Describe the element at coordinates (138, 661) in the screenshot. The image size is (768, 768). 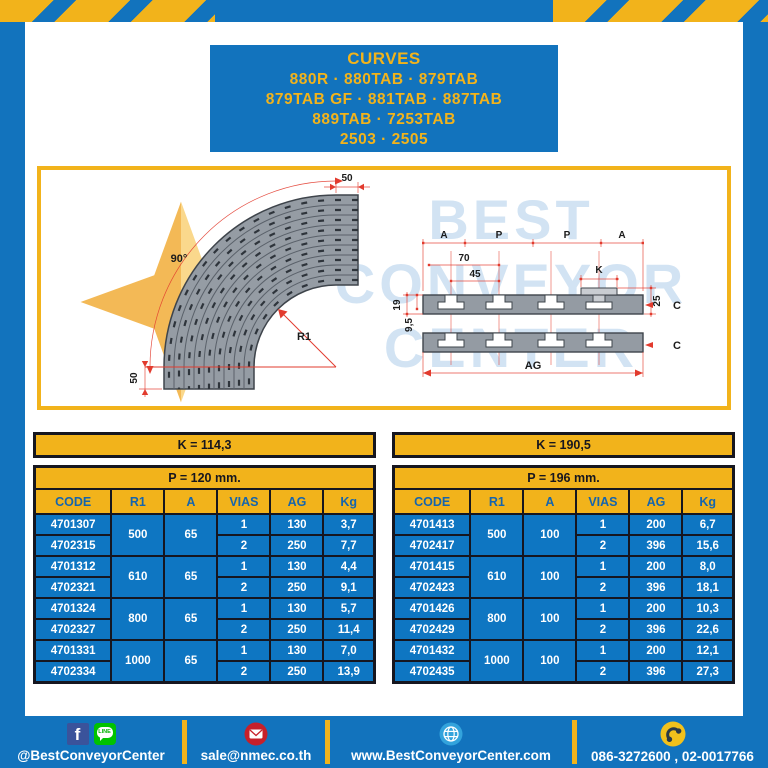
I see `r1-cell: 1000` at that location.